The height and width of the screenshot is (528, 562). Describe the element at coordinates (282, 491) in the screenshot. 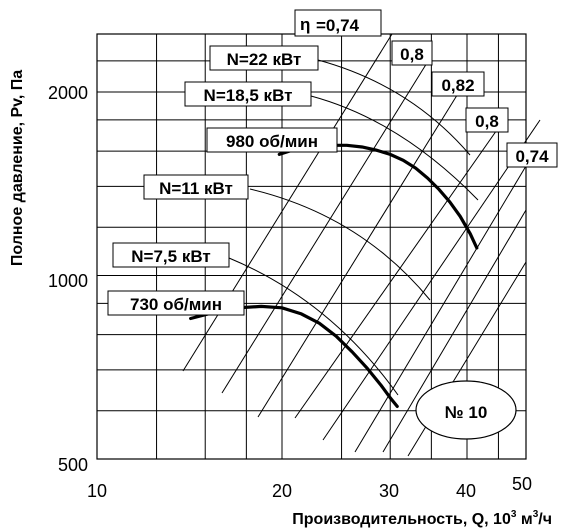

I see `x-tick-label: 20` at that location.